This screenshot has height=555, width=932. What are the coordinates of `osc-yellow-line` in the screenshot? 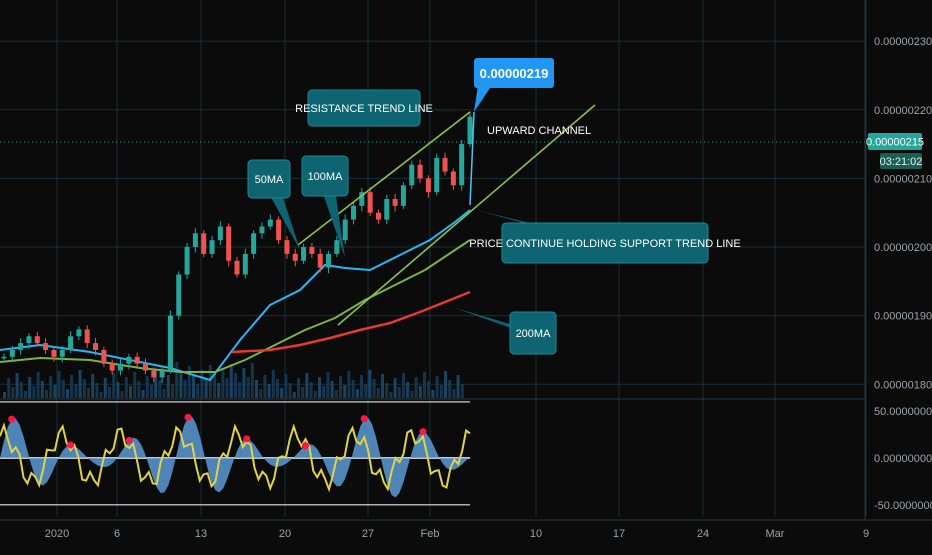 It's located at (235, 457).